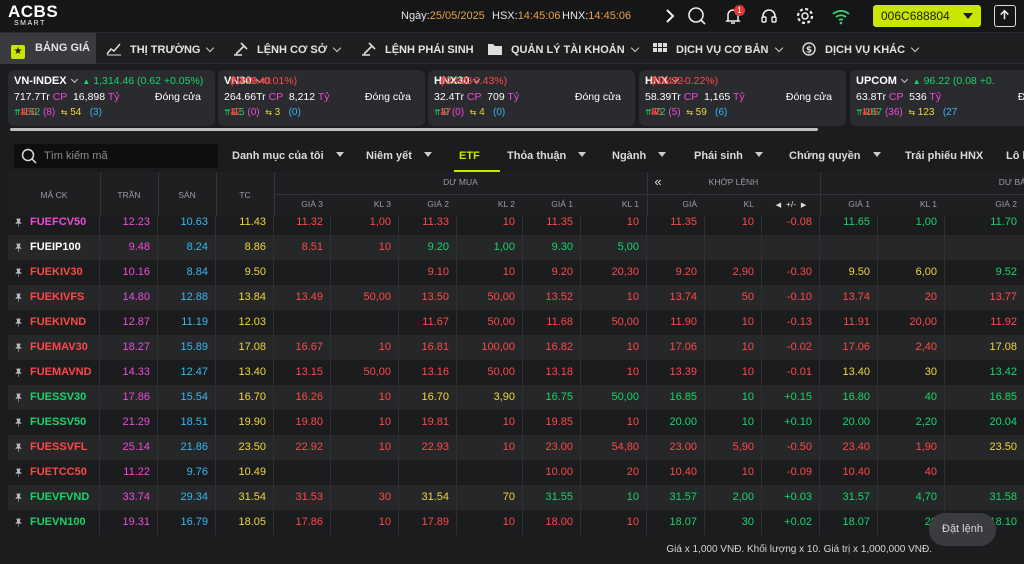  I want to click on cell-sym: FUEKIV30, so click(54, 272).